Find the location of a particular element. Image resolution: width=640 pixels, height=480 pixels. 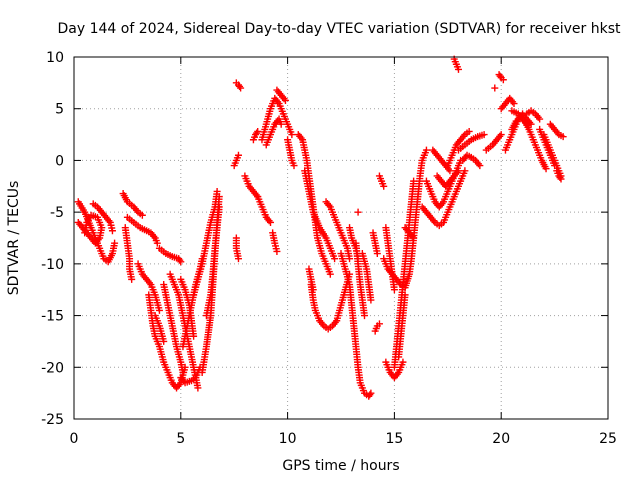

y-tick-label: 0 is located at coordinates (59, 161).